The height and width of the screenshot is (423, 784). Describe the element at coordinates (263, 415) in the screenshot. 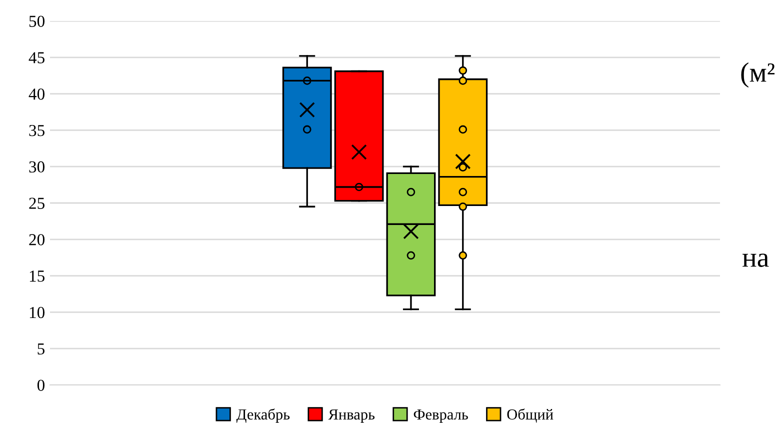

I see `legend-label: Декабрь` at that location.